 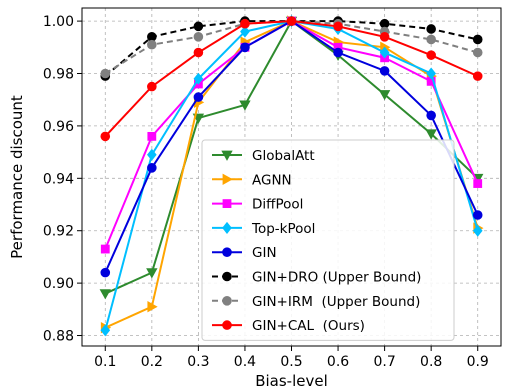 What do you see at coordinates (264, 253) in the screenshot?
I see `legend-label: GIN` at bounding box center [264, 253].